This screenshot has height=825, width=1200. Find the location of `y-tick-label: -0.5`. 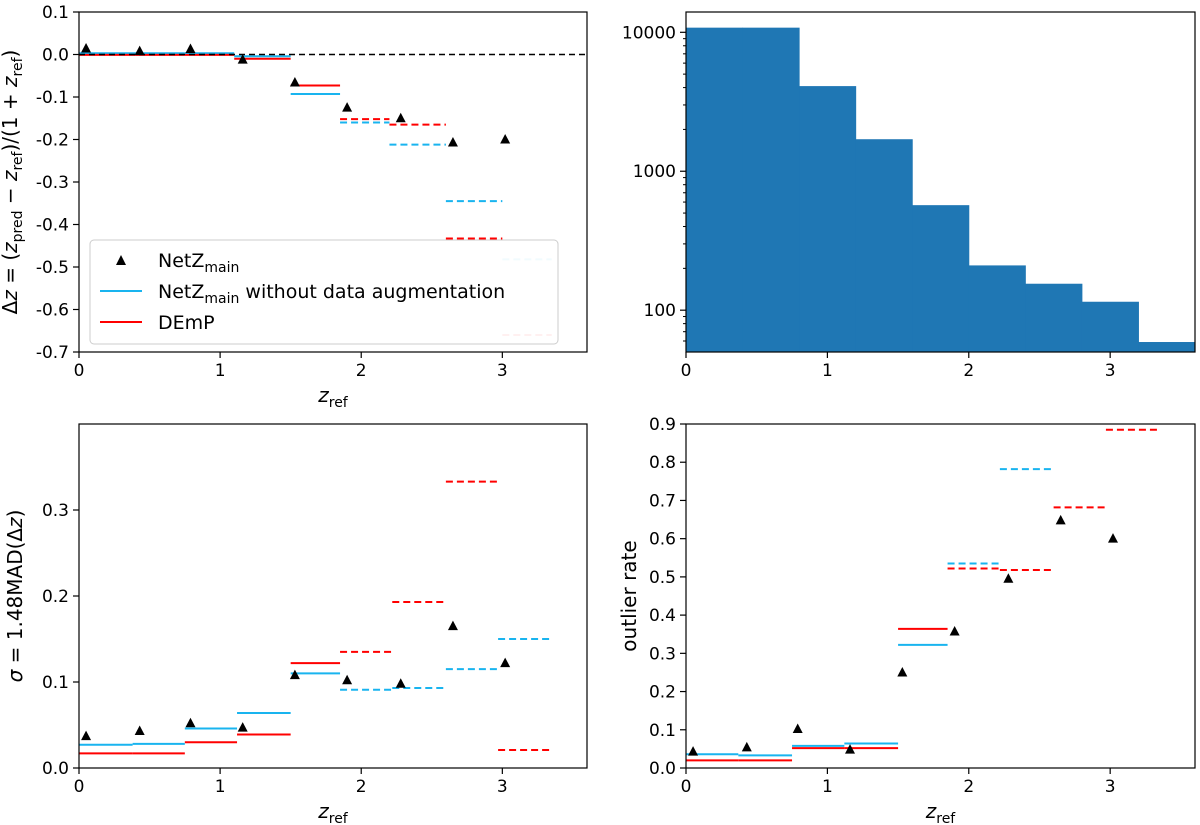

y-tick-label: -0.5 is located at coordinates (52, 268).